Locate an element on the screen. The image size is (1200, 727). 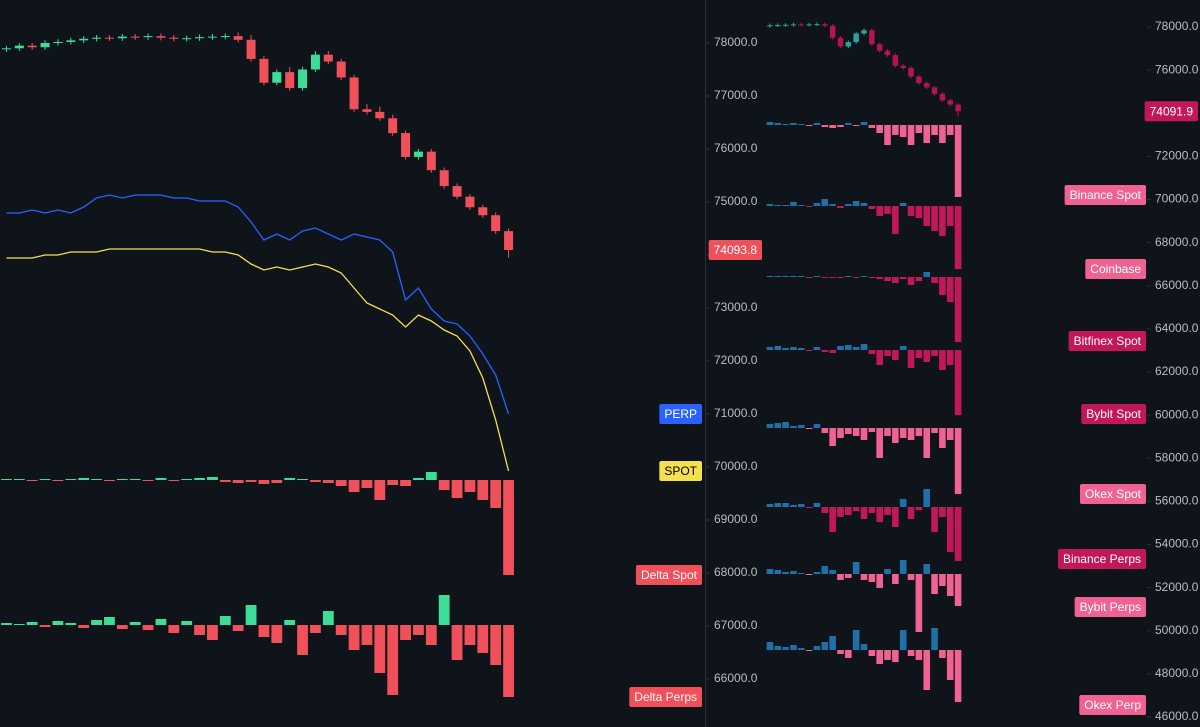
y-tick-label: 46000.0 is located at coordinates (1177, 716).